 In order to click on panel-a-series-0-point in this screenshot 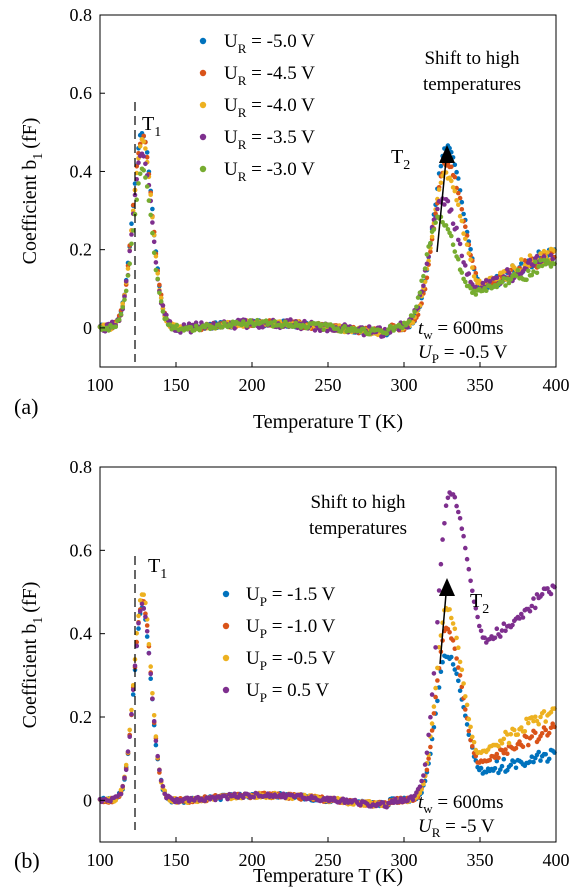, I will do `click(463, 214)`.